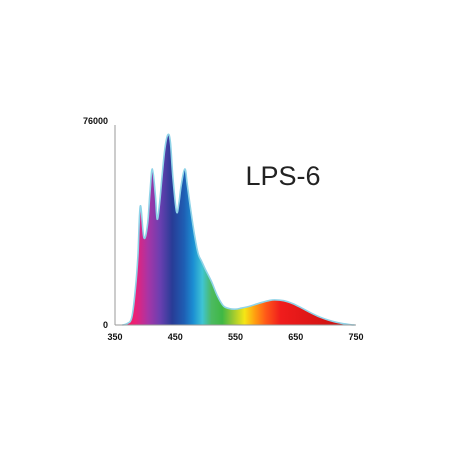  What do you see at coordinates (105, 325) in the screenshot?
I see `y-tick-label: 0` at bounding box center [105, 325].